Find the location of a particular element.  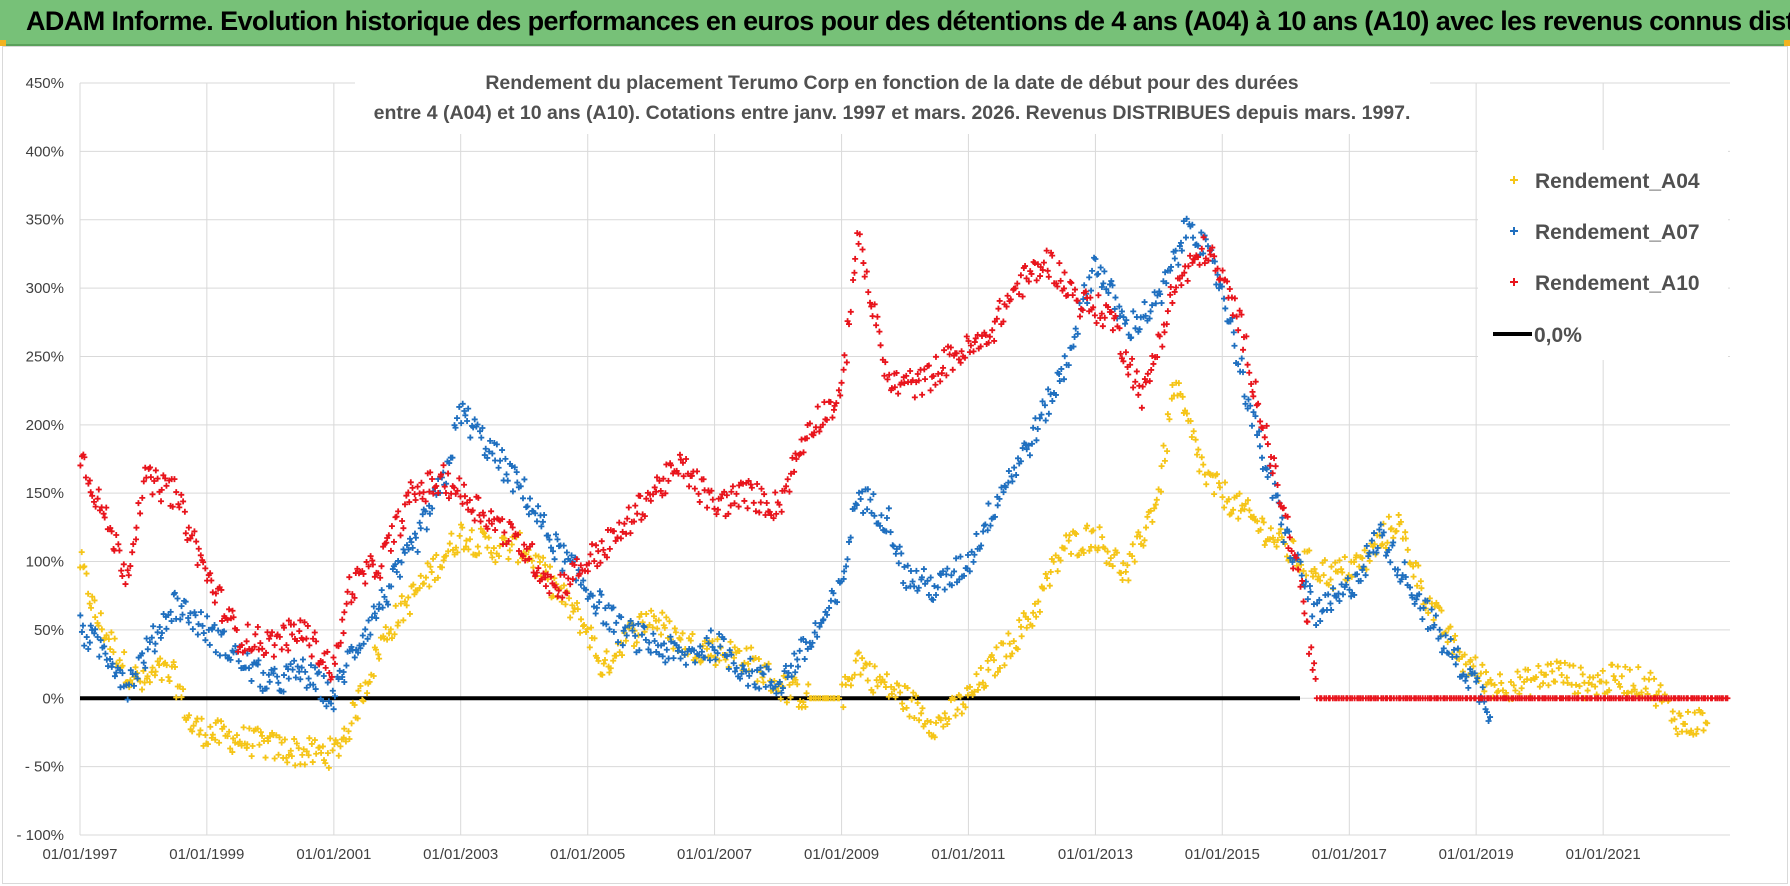

y-tick-label: 400% is located at coordinates (45, 151).